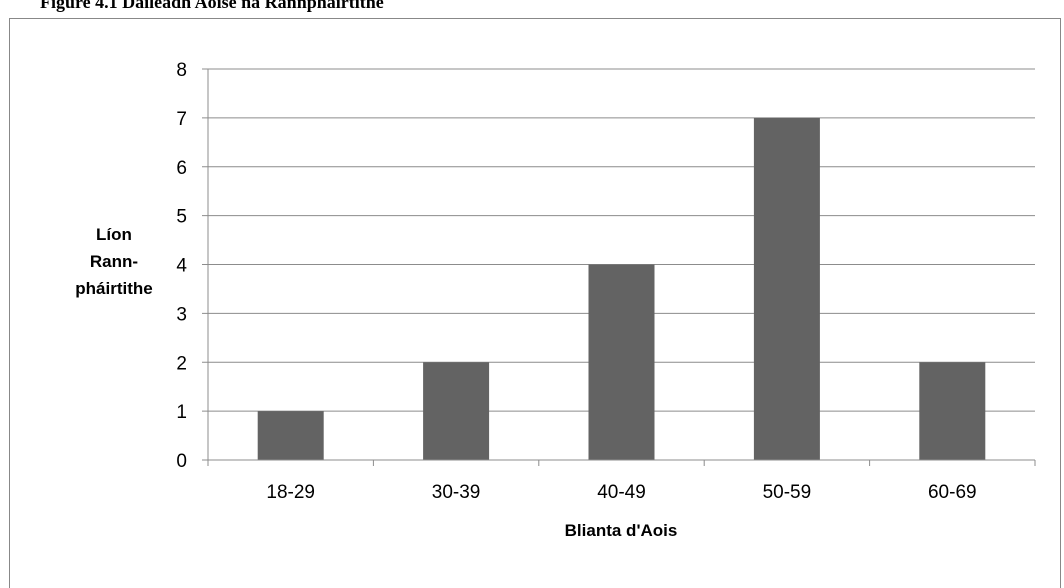 This screenshot has width=1064, height=588. Describe the element at coordinates (787, 492) in the screenshot. I see `x-tick-label: 50-59` at that location.